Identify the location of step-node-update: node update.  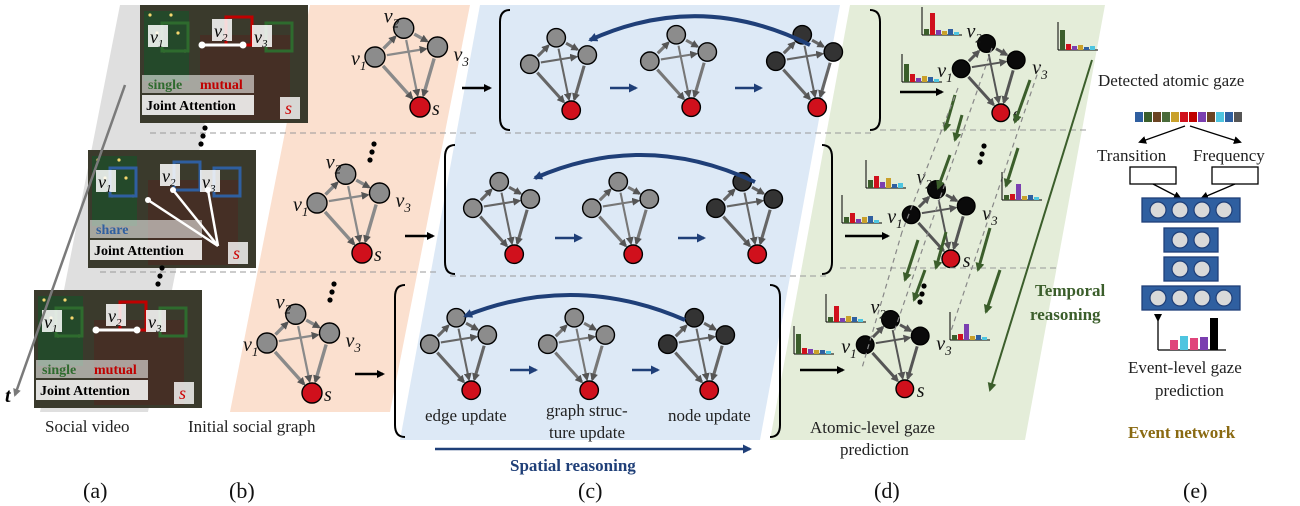
(709, 415).